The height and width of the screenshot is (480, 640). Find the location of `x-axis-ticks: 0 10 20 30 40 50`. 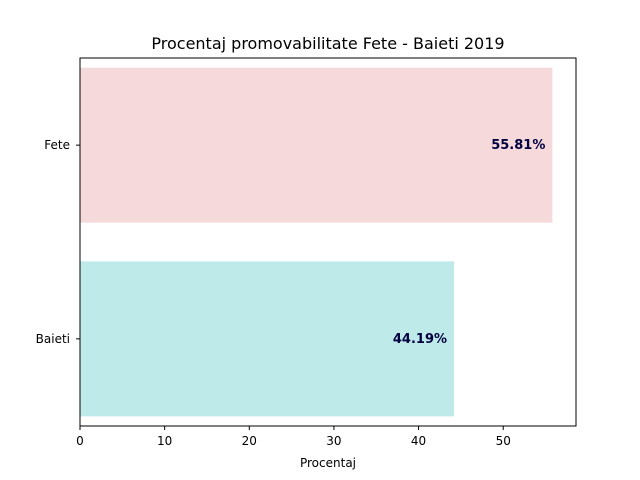

x-axis-ticks: 0 10 20 30 40 50 is located at coordinates (293, 437).